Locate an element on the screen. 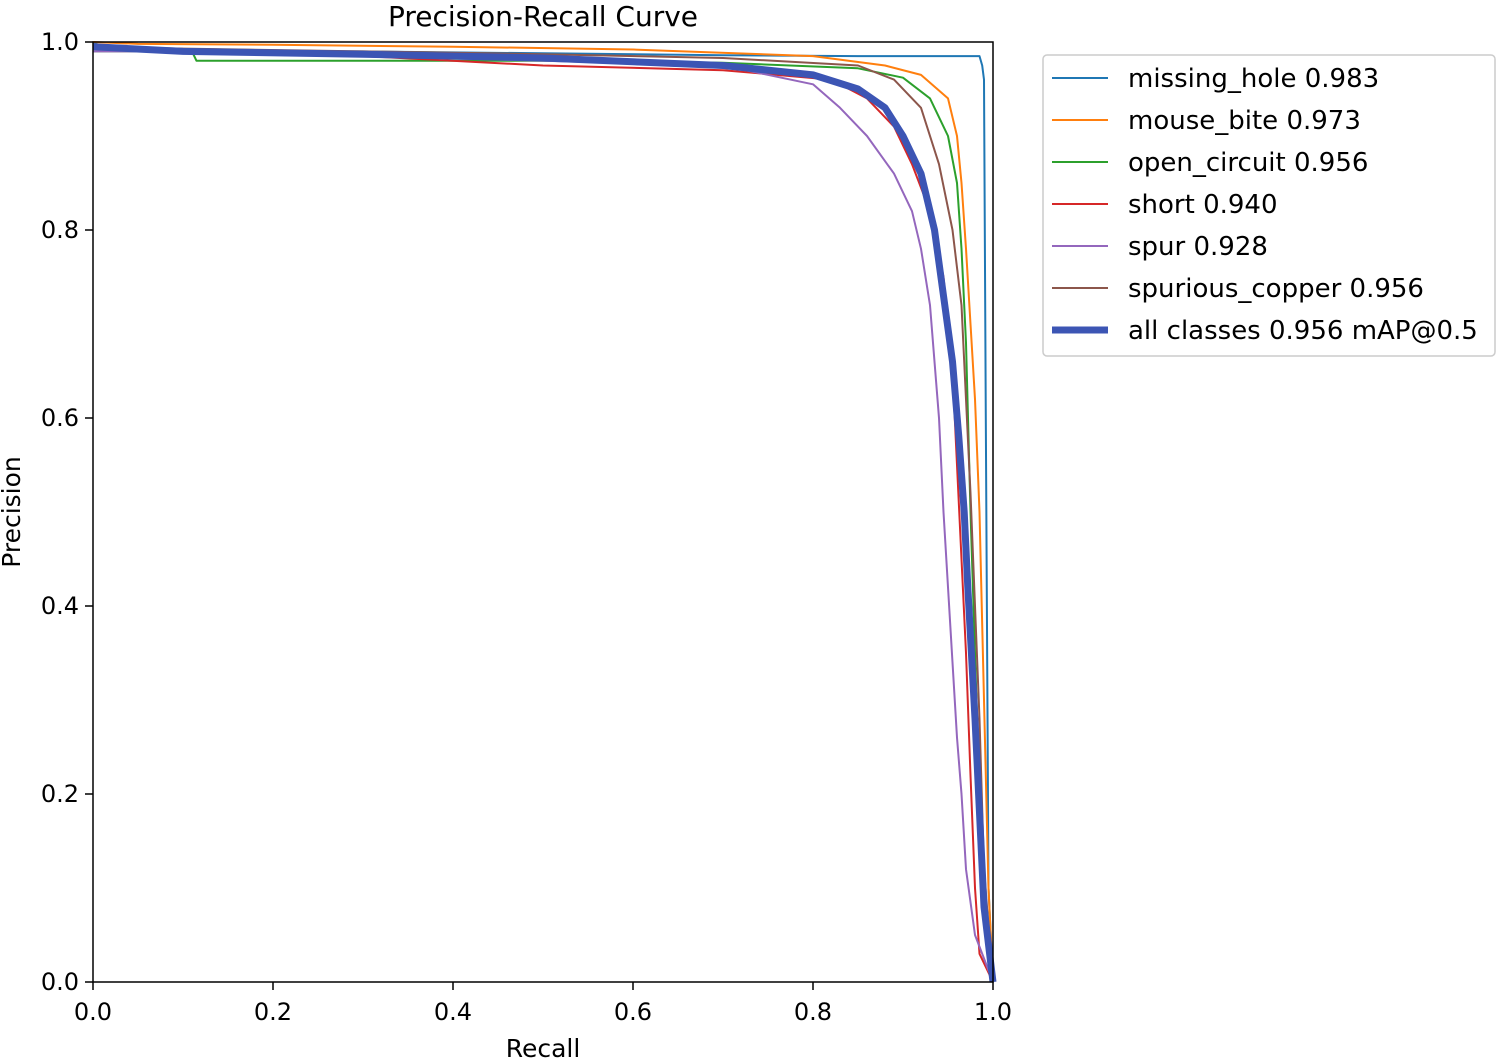 Image resolution: width=1500 pixels, height=1061 pixels. x-tick-label: 0.8 is located at coordinates (813, 1012).